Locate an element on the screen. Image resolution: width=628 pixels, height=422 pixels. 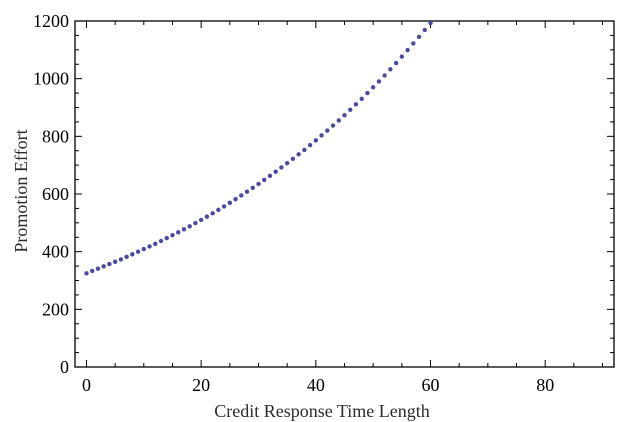
y-tick-label: 800 is located at coordinates (55, 136).